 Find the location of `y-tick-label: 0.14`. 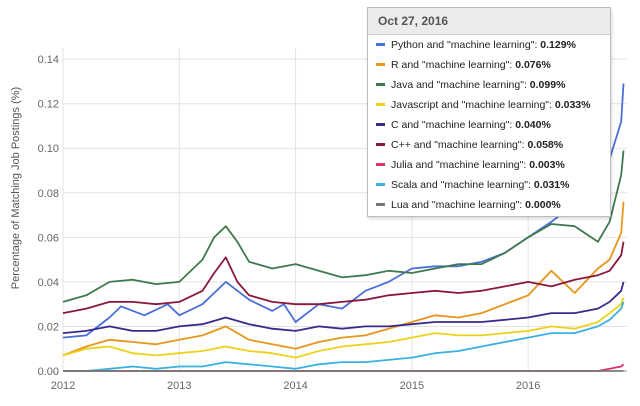

y-tick-label: 0.14 is located at coordinates (48, 60).